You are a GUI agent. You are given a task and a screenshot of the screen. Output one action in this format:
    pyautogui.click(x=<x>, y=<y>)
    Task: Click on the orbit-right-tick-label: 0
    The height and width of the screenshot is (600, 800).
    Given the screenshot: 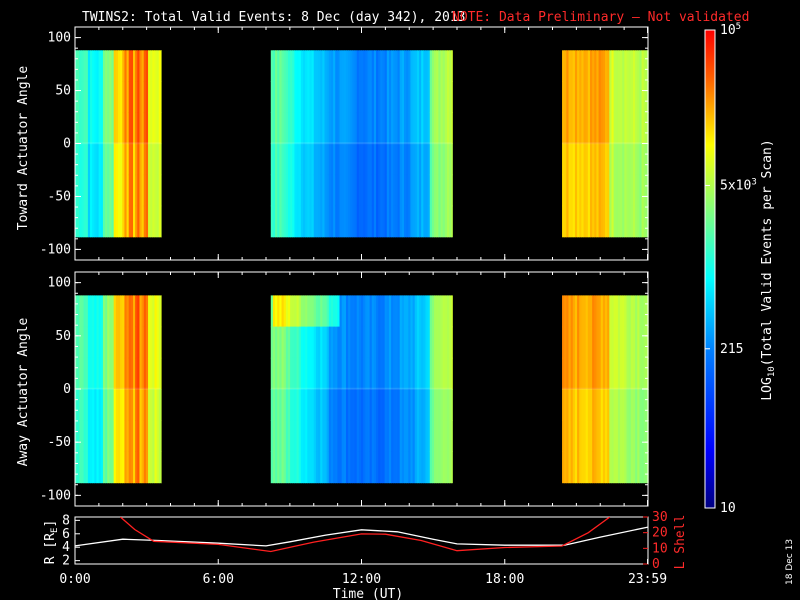 What is the action you would take?
    pyautogui.click(x=656, y=564)
    